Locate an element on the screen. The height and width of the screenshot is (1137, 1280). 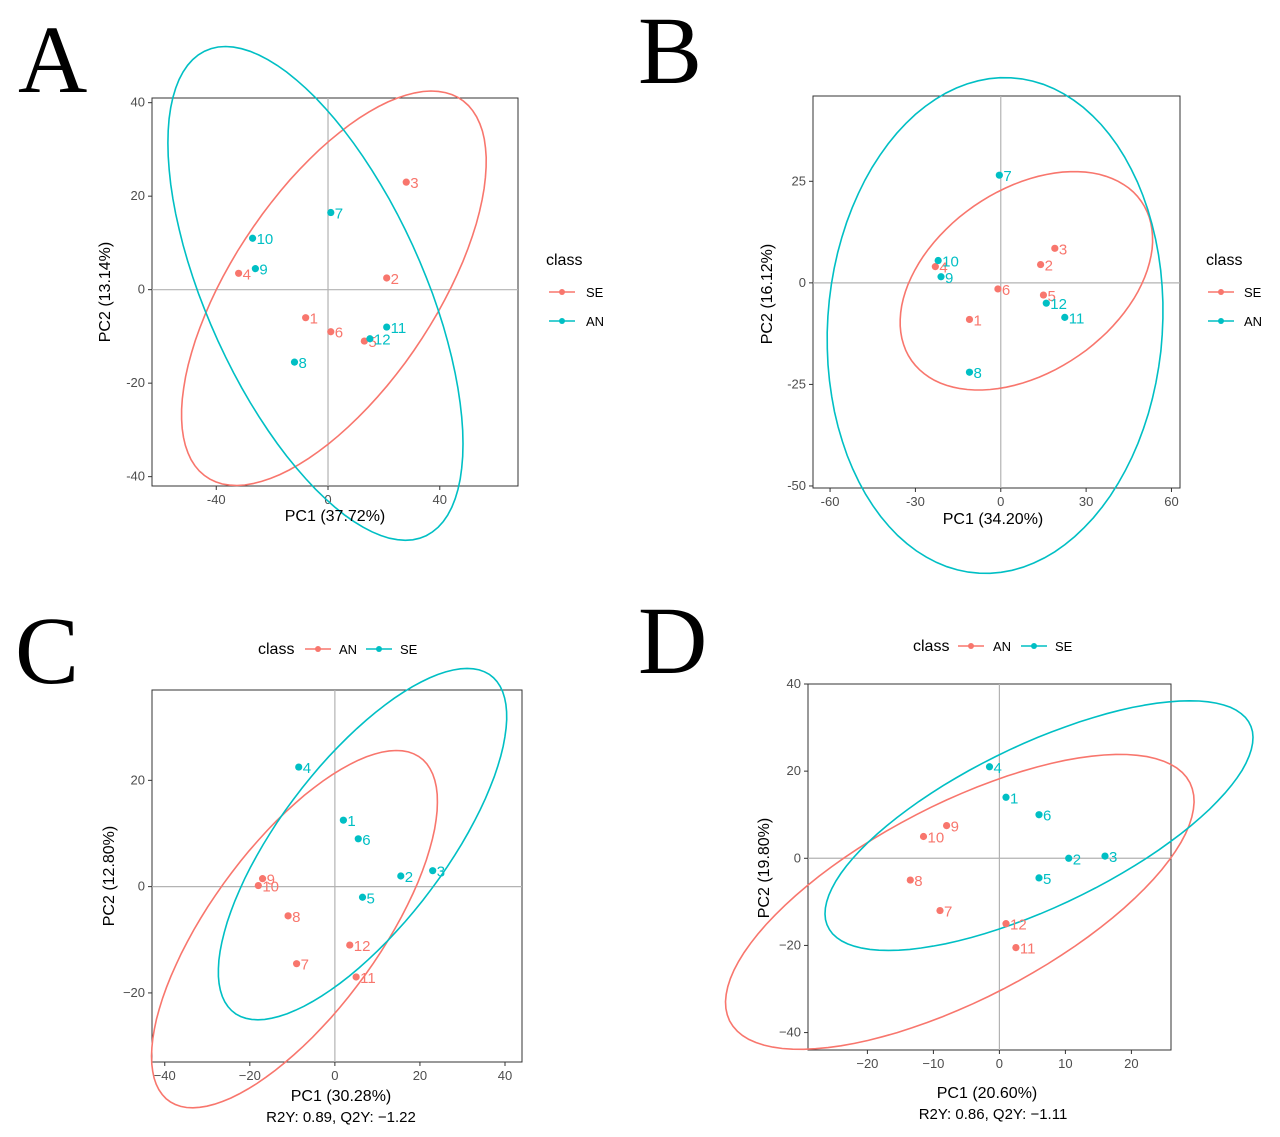
y-ticks: −40 −20 0 20 40 is located at coordinates (793, 858).